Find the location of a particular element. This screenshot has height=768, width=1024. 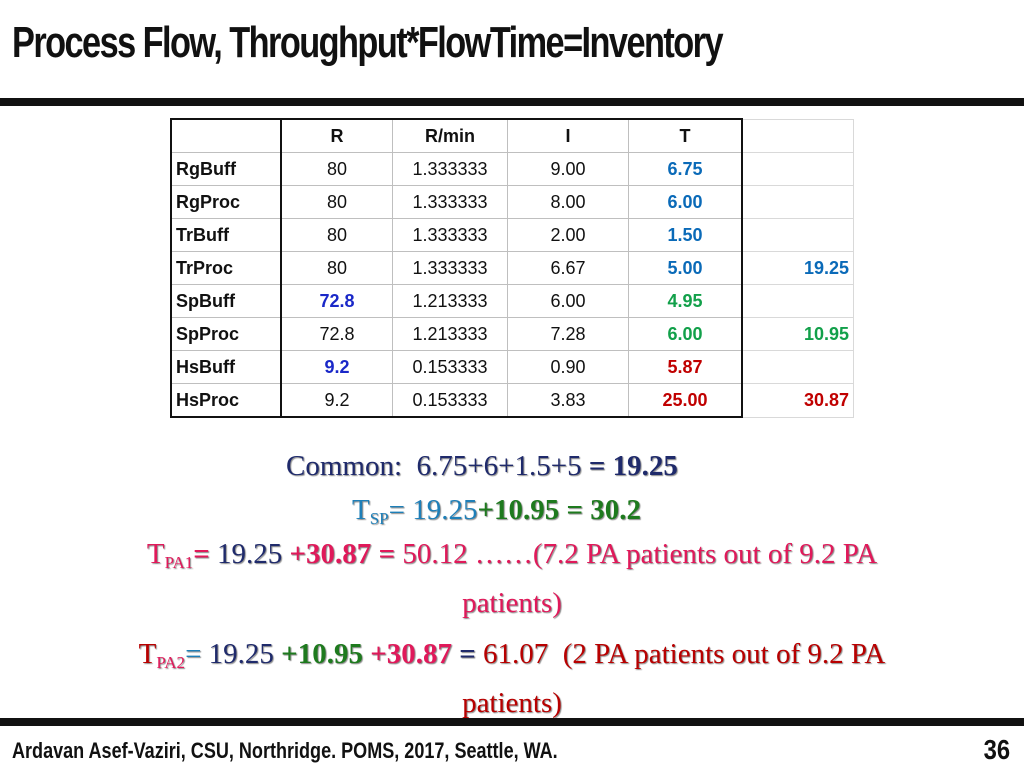

cell-i: 6.00 is located at coordinates (568, 301).